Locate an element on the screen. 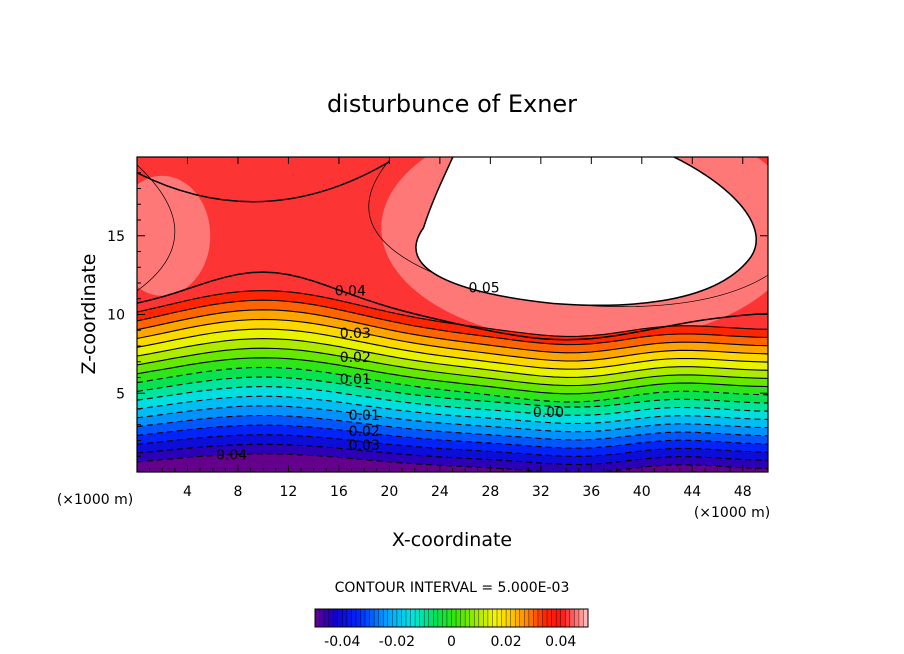 Image resolution: width=904 pixels, height=654 pixels. y-axis-label: Z-coordinate is located at coordinates (89, 314).